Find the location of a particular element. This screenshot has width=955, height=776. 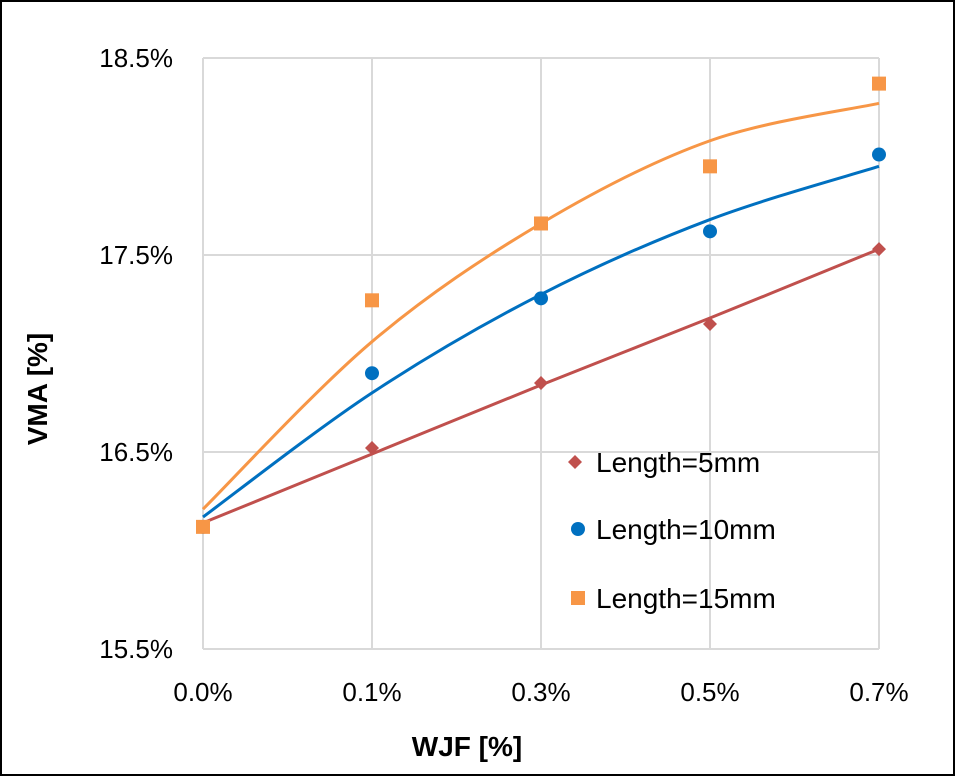

legend-marker-diamond is located at coordinates (575, 462).